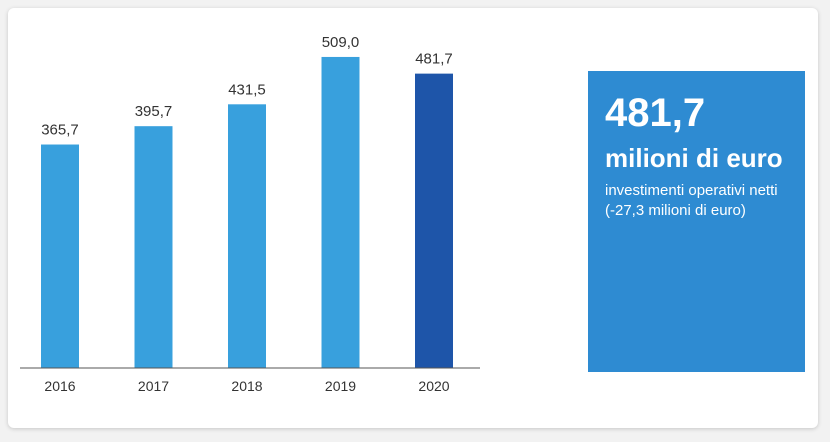 This screenshot has width=830, height=442. What do you see at coordinates (246, 386) in the screenshot?
I see `x-tick-2018: 2018` at bounding box center [246, 386].